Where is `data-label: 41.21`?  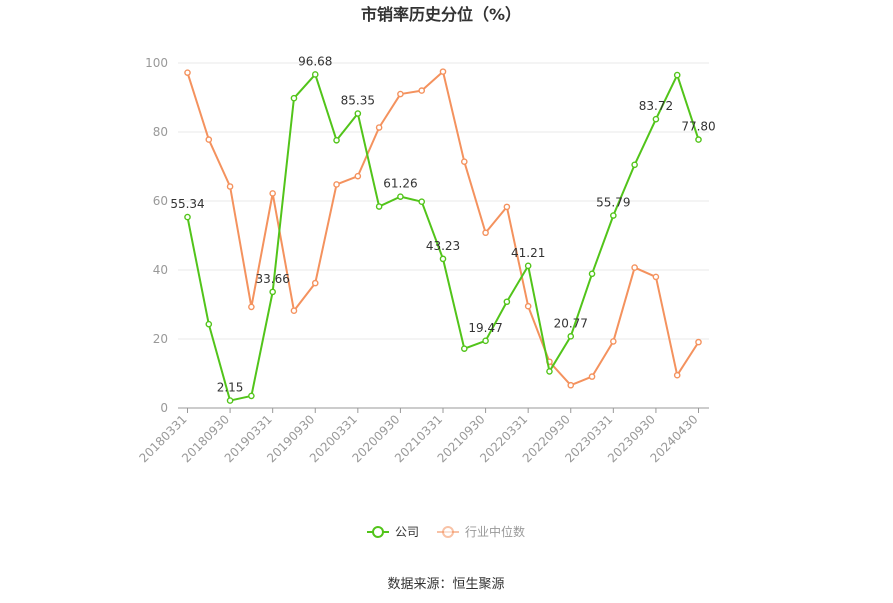
data-label: 41.21 is located at coordinates (528, 253).